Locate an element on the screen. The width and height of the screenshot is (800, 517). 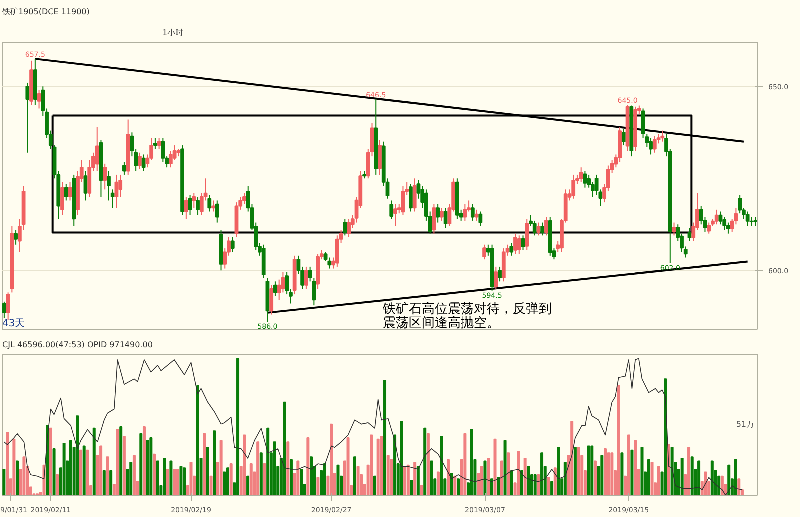
chart-title: CJL 46596.00(47:53) OPID 971490.00 is located at coordinates (77, 345).